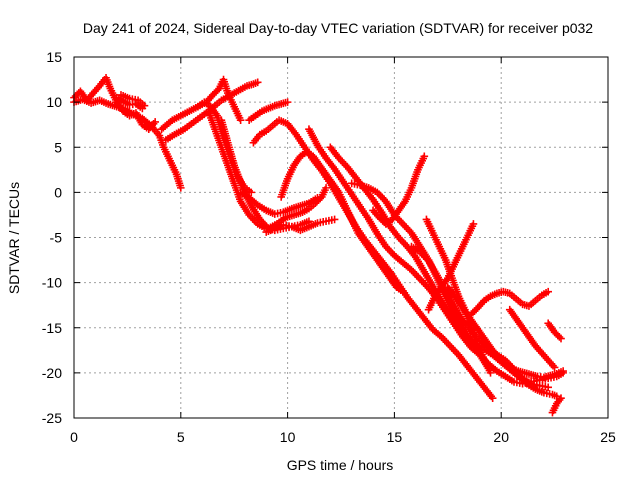  Describe the element at coordinates (52, 373) in the screenshot. I see `y-tick-label: -20` at that location.